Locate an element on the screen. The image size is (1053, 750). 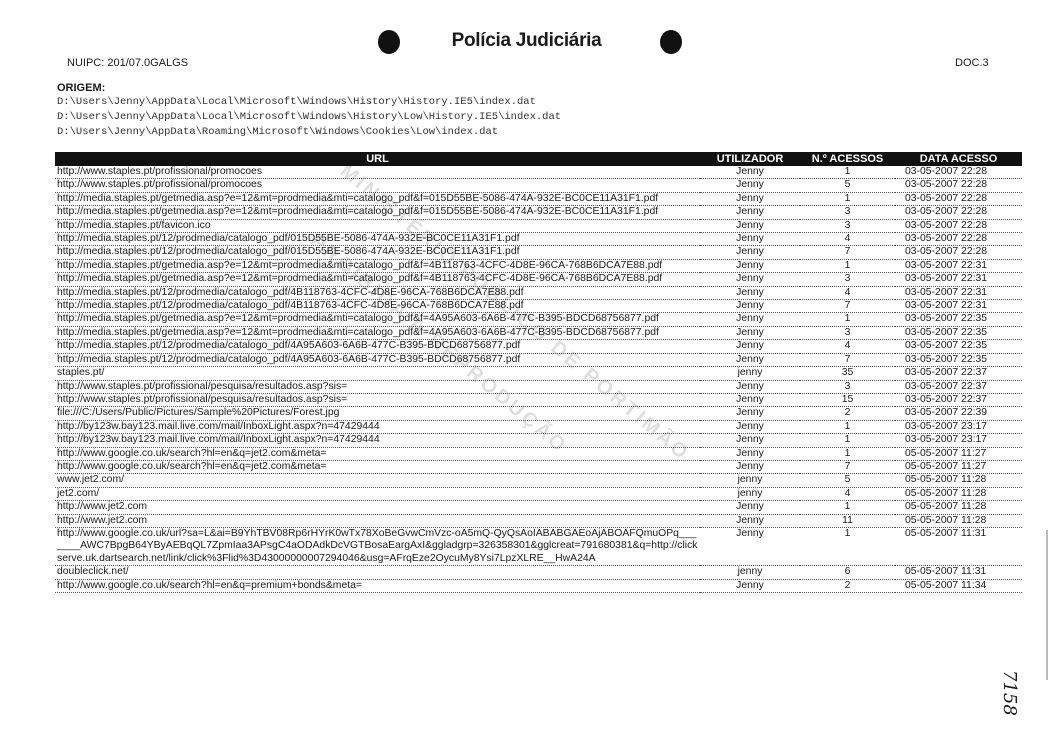
accesses-cell: 6 is located at coordinates (847, 572).